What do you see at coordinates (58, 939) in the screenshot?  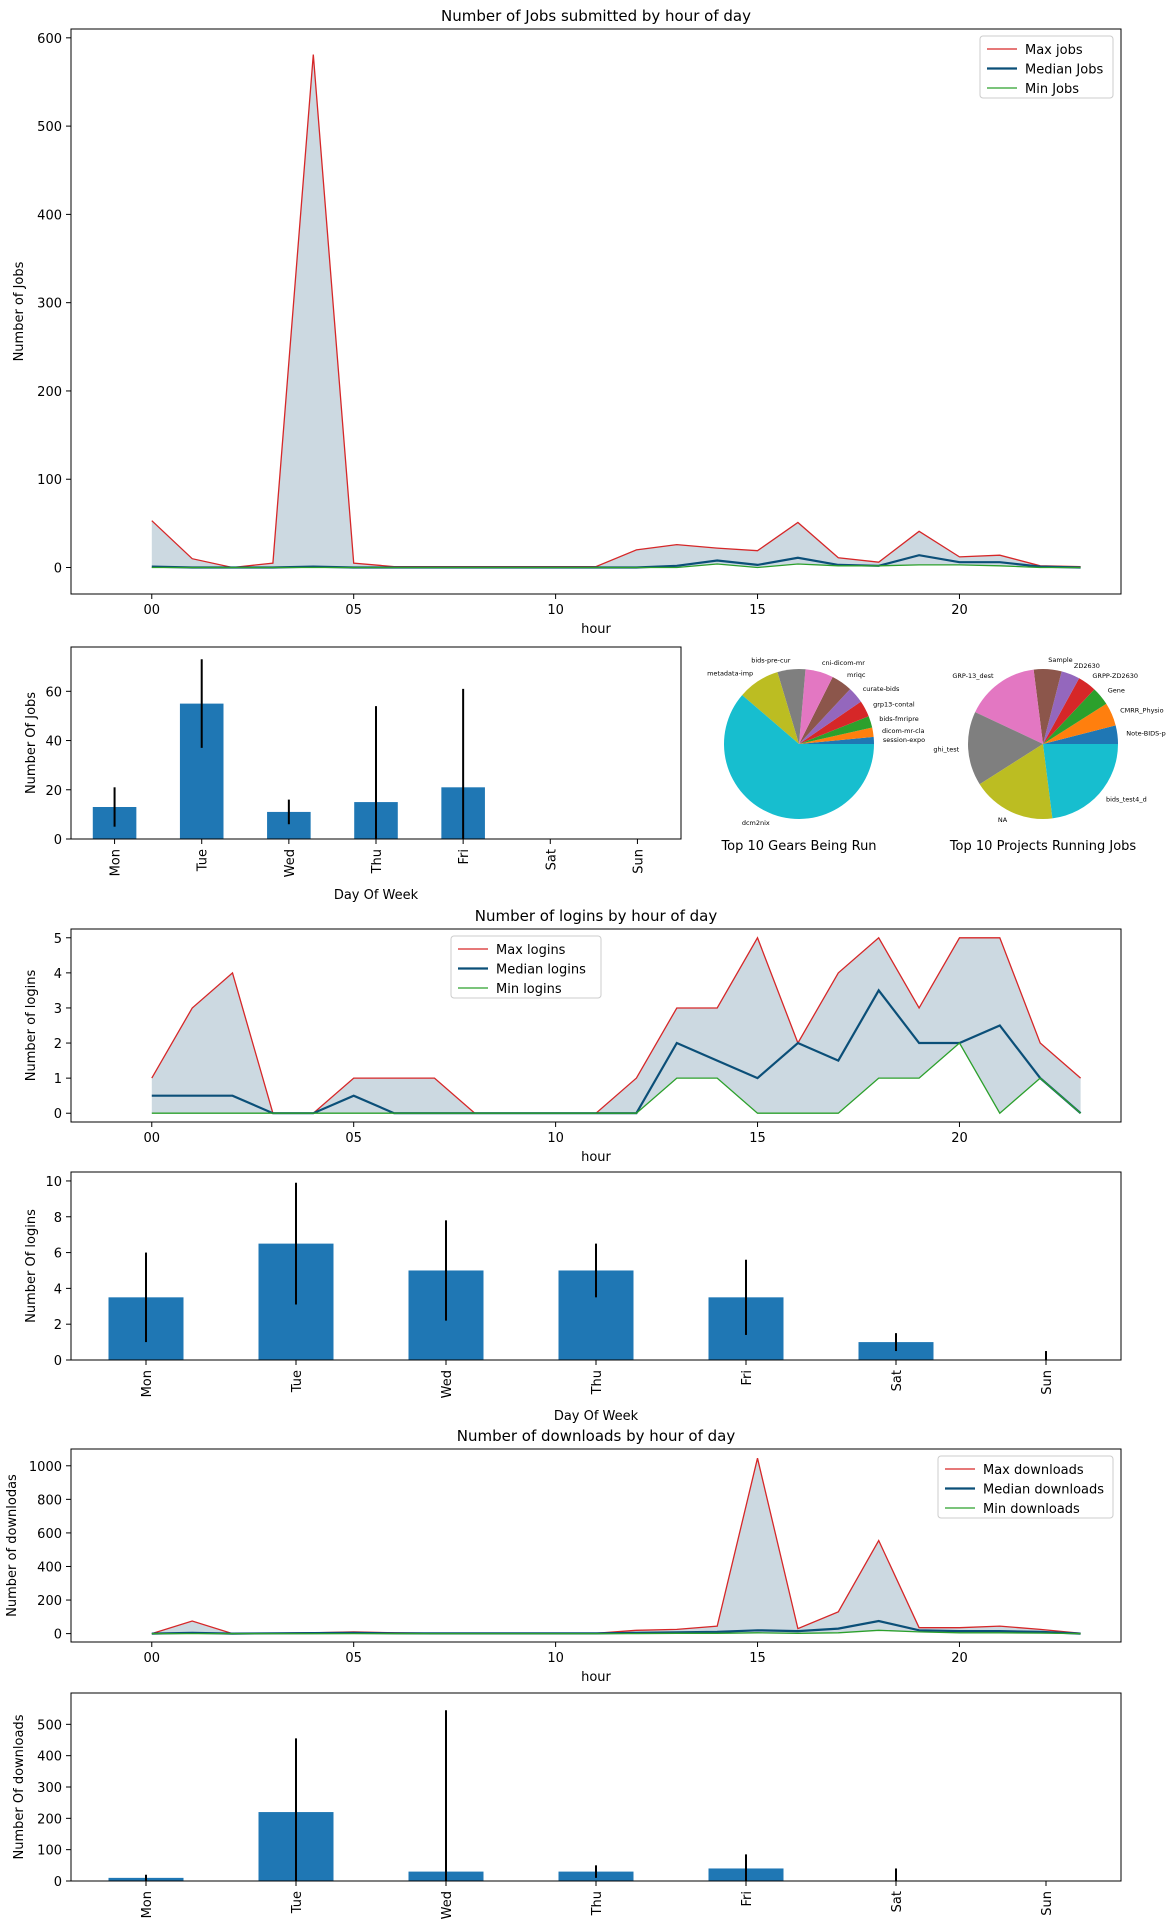 I see `y-tick-label: 5` at bounding box center [58, 939].